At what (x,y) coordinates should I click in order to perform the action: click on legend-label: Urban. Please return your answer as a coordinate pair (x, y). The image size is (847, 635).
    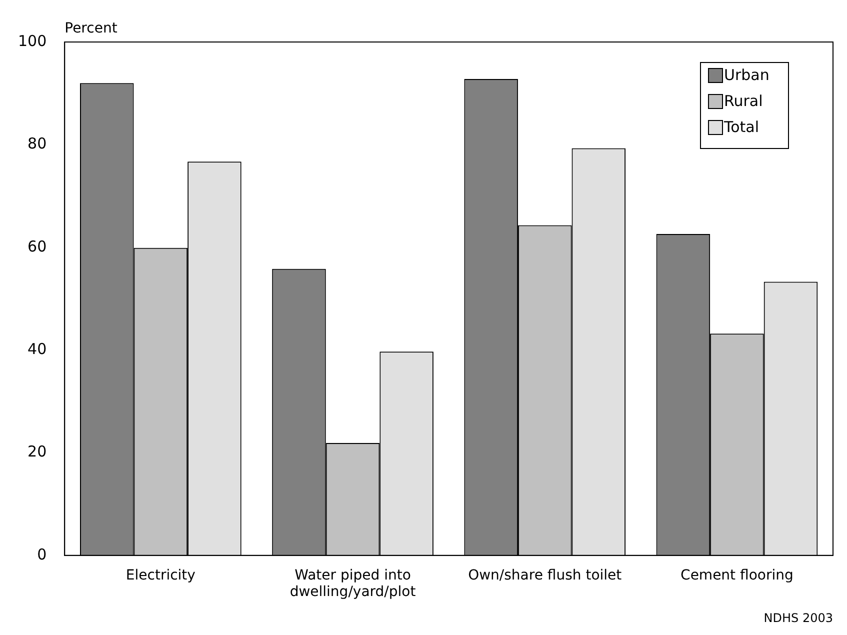
    Looking at the image, I should click on (747, 75).